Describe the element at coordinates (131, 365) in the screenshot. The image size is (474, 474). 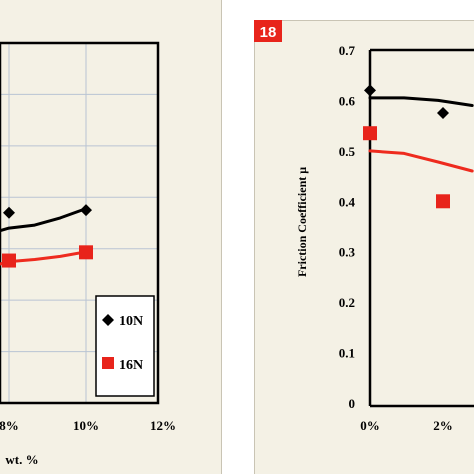
I see `legend-16N-label: 16N` at that location.